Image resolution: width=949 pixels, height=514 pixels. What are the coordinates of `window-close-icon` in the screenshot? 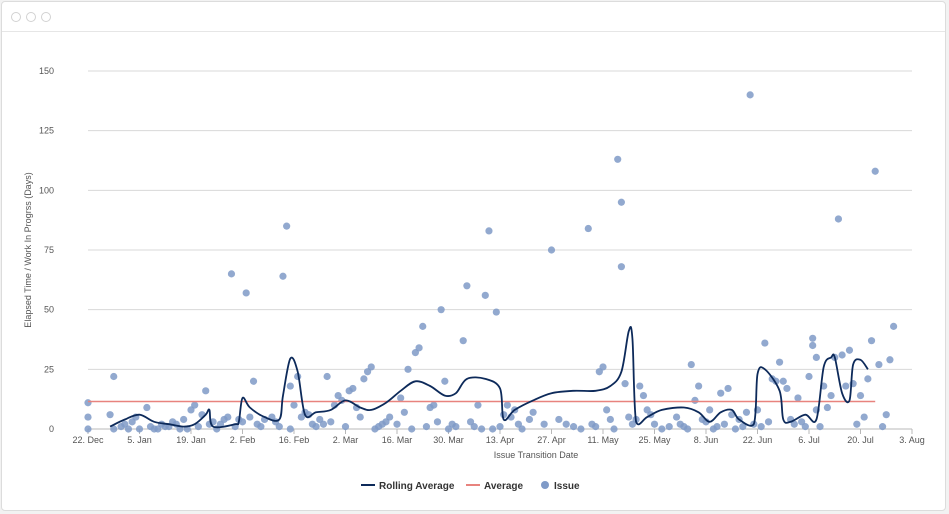 It's located at (16, 17).